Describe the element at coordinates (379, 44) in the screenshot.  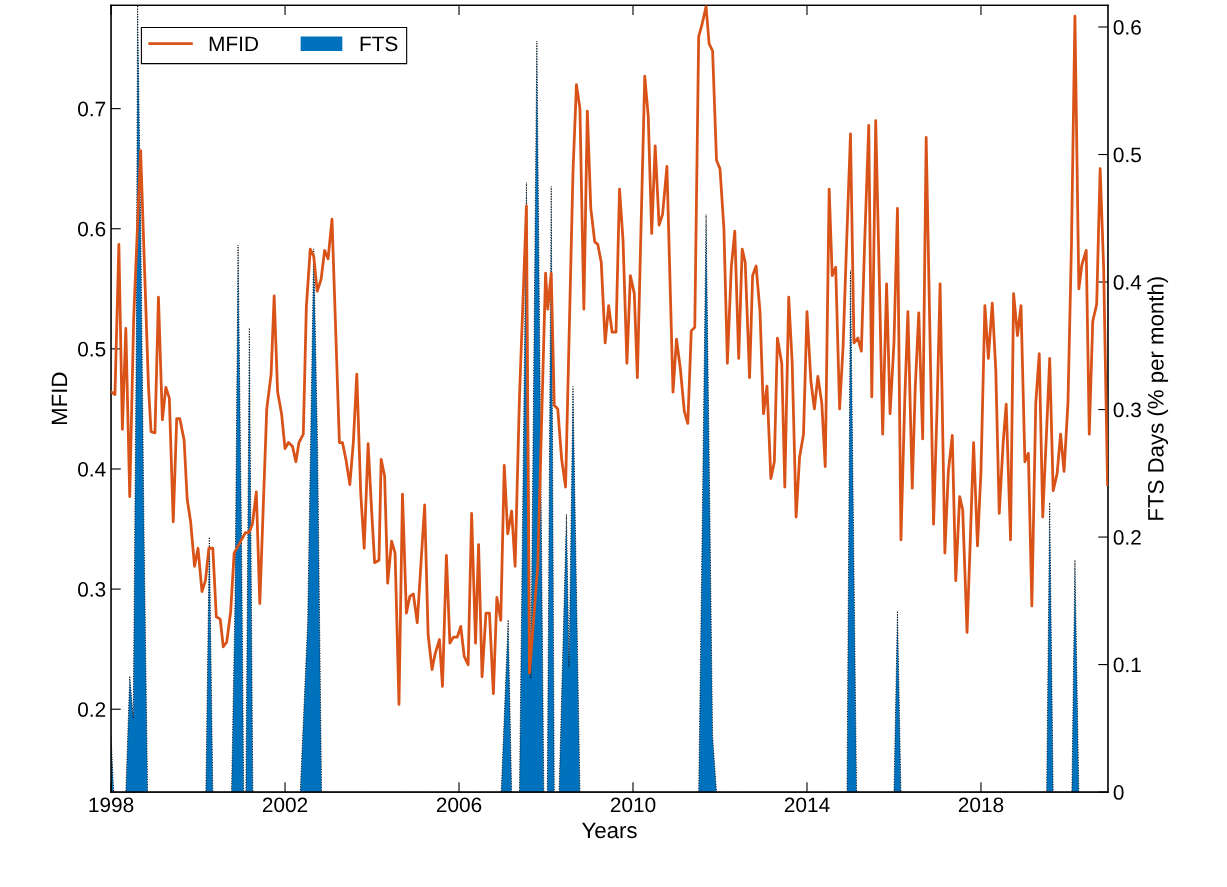
I see `legend-label: FTS` at that location.